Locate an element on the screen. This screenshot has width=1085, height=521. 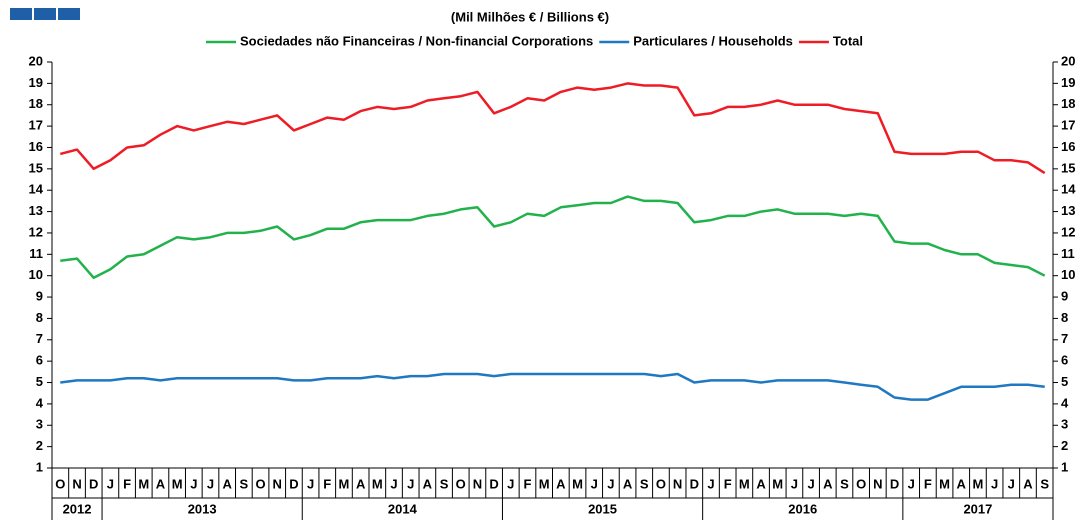
legend-label: Total is located at coordinates (848, 40).